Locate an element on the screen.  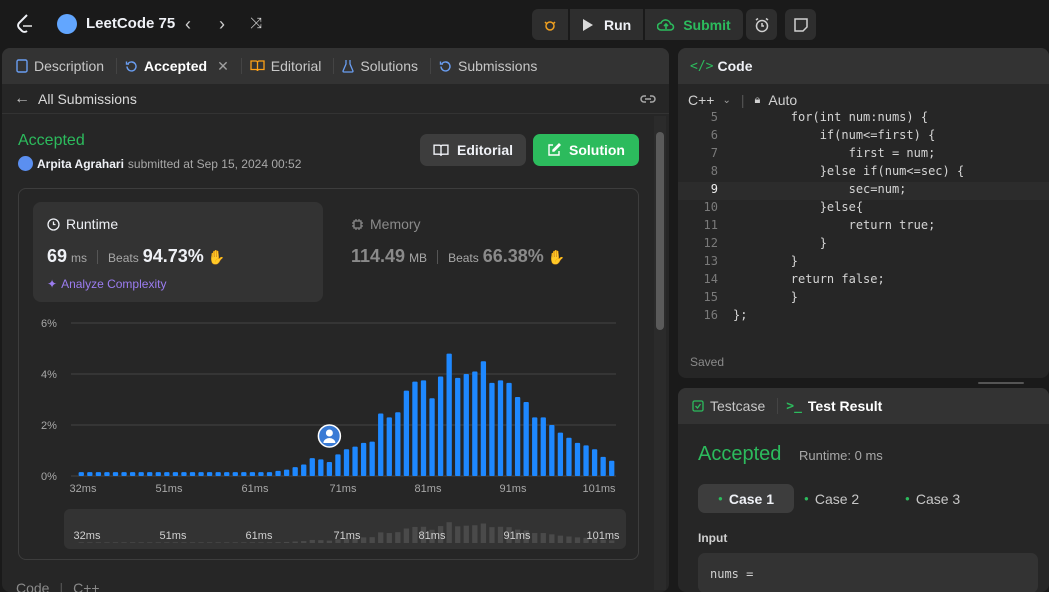
username: Arpita Agrahari is located at coordinates (80, 163).